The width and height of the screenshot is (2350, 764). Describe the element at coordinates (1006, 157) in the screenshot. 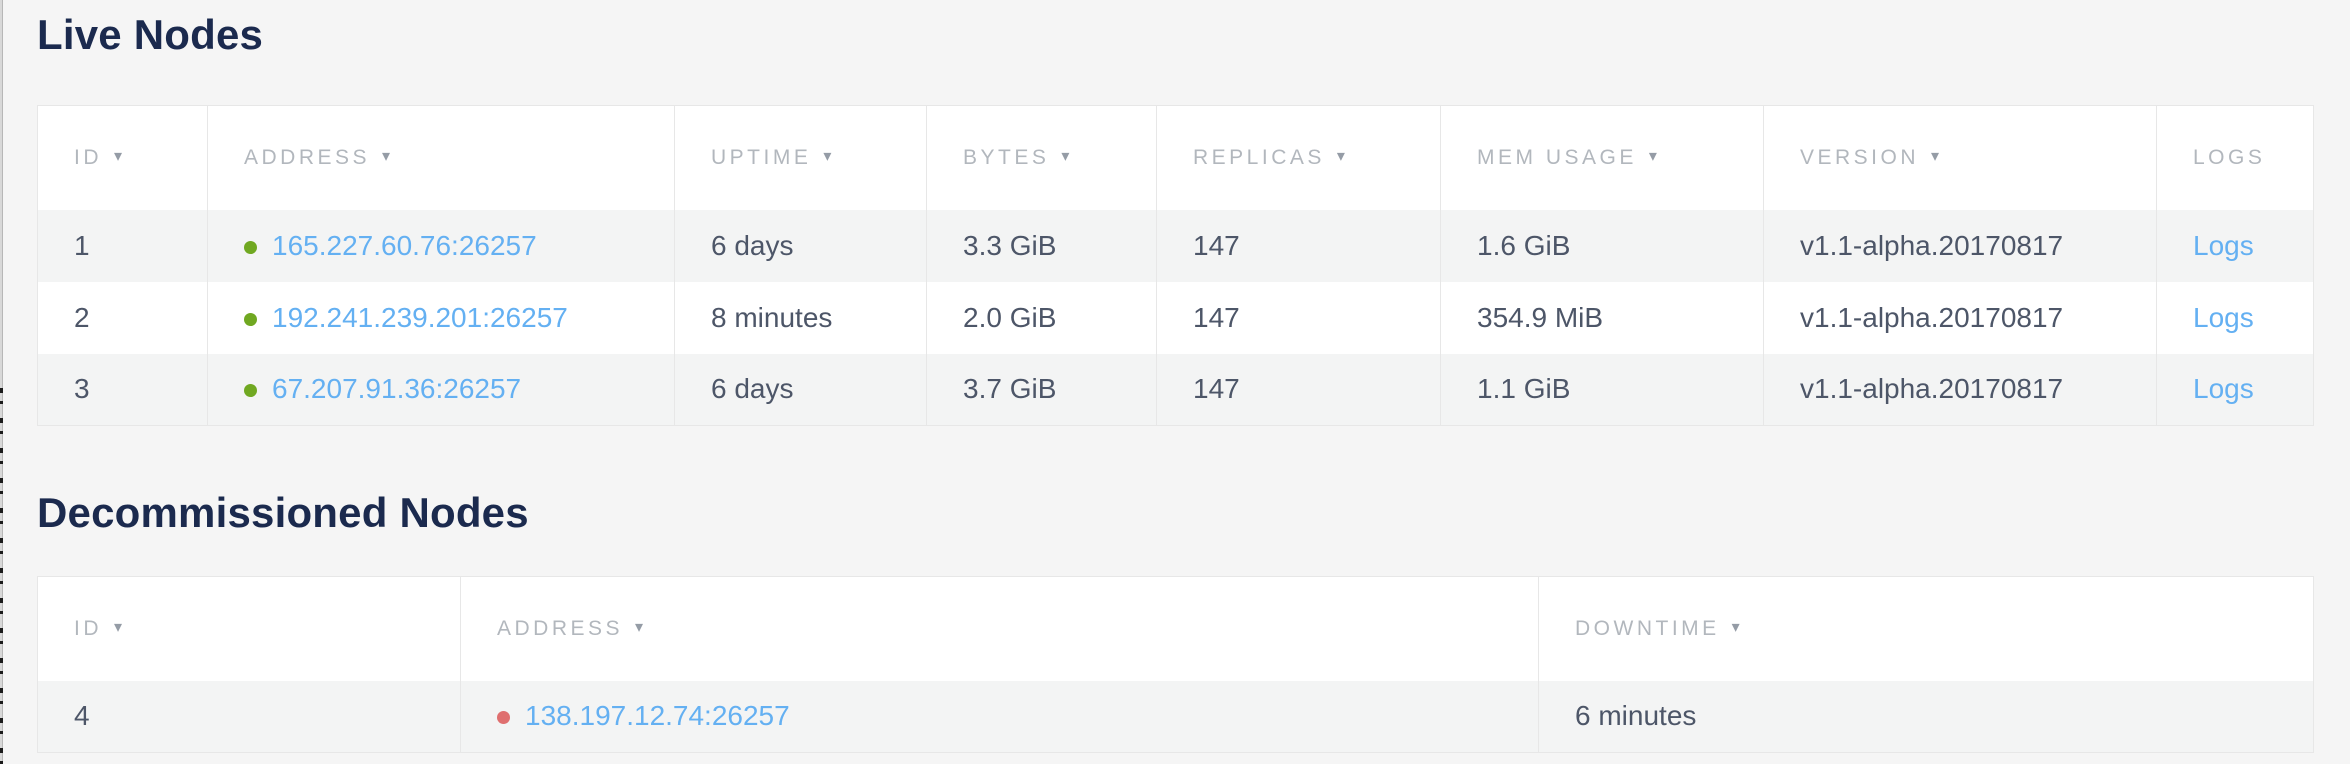

I see `column-label: BYTES` at that location.